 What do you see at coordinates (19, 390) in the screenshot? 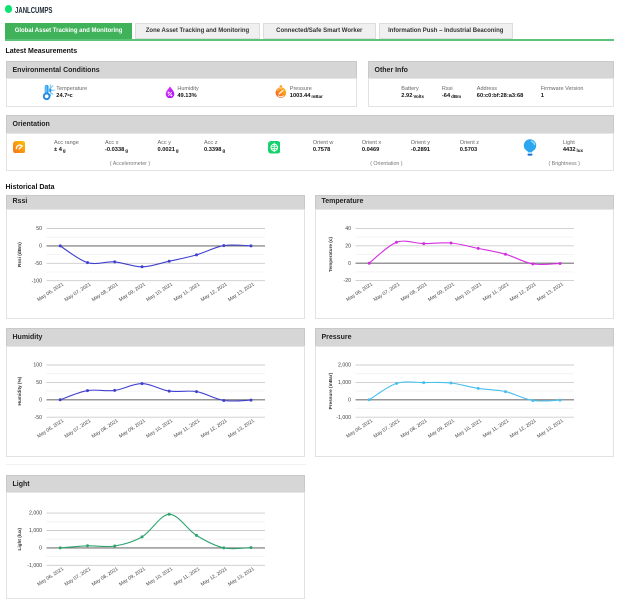
I see `svg-text: Humidity (%)` at bounding box center [19, 390].